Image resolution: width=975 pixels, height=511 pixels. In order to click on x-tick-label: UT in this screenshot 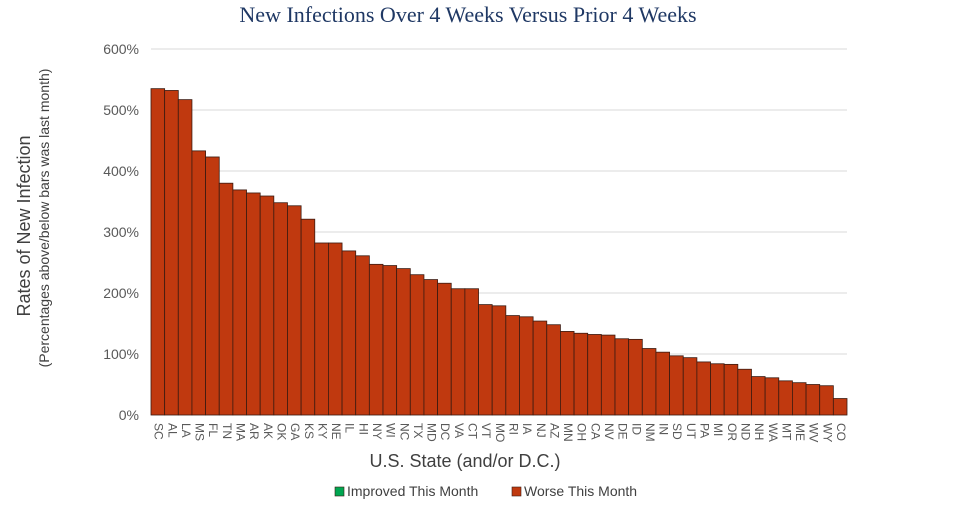, I will do `click(691, 431)`.